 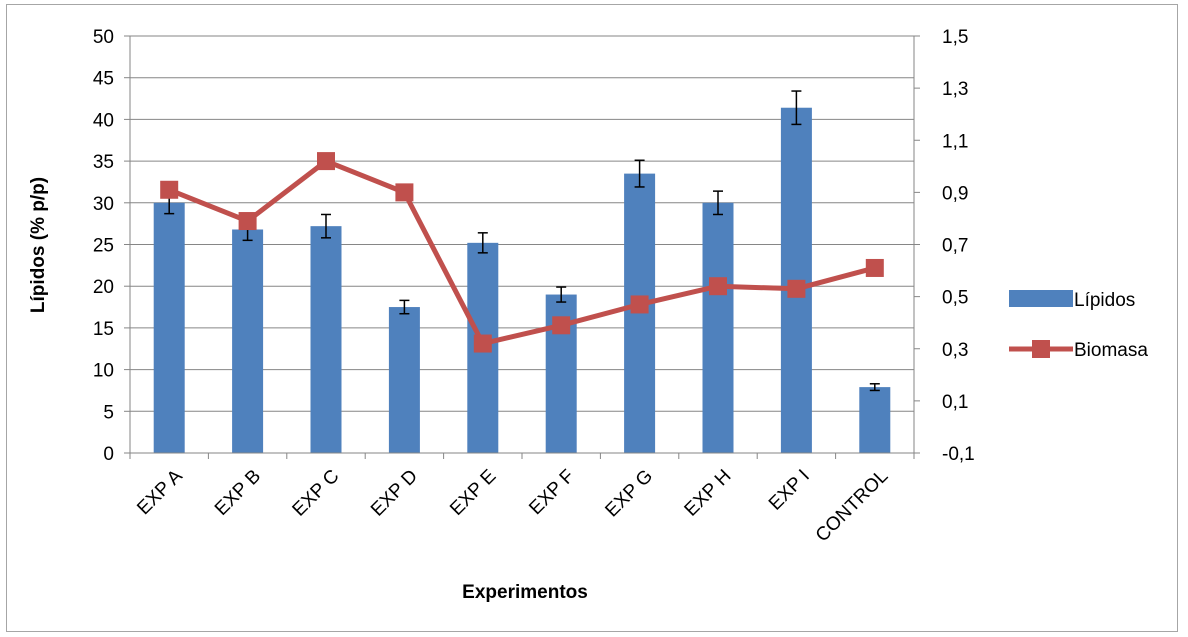 I want to click on y2-tick-label: 0,9, so click(x=955, y=193).